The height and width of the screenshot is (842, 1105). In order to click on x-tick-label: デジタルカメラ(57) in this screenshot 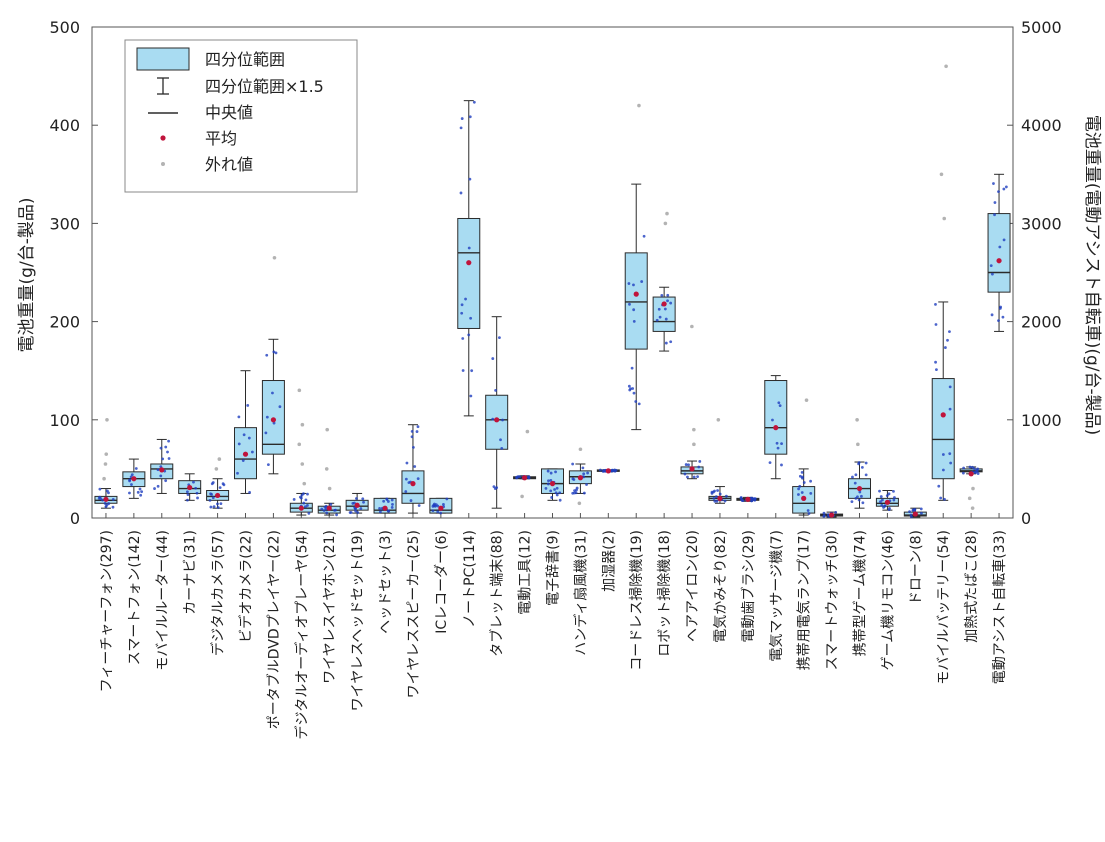, I will do `click(218, 593)`.